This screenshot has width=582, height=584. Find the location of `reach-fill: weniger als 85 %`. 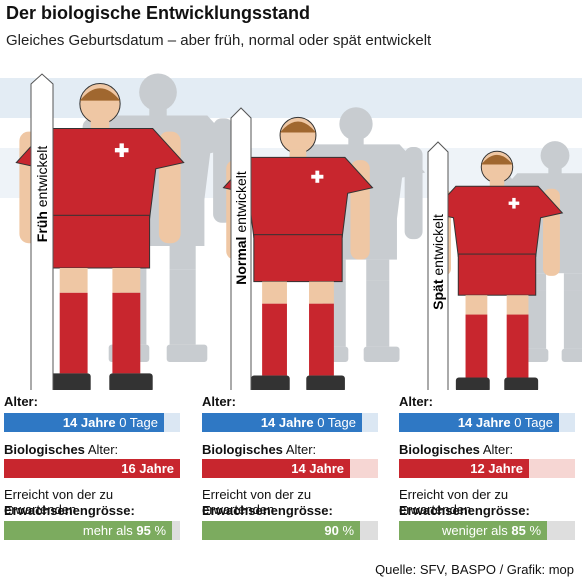

reach-fill: weniger als 85 % is located at coordinates (473, 530).